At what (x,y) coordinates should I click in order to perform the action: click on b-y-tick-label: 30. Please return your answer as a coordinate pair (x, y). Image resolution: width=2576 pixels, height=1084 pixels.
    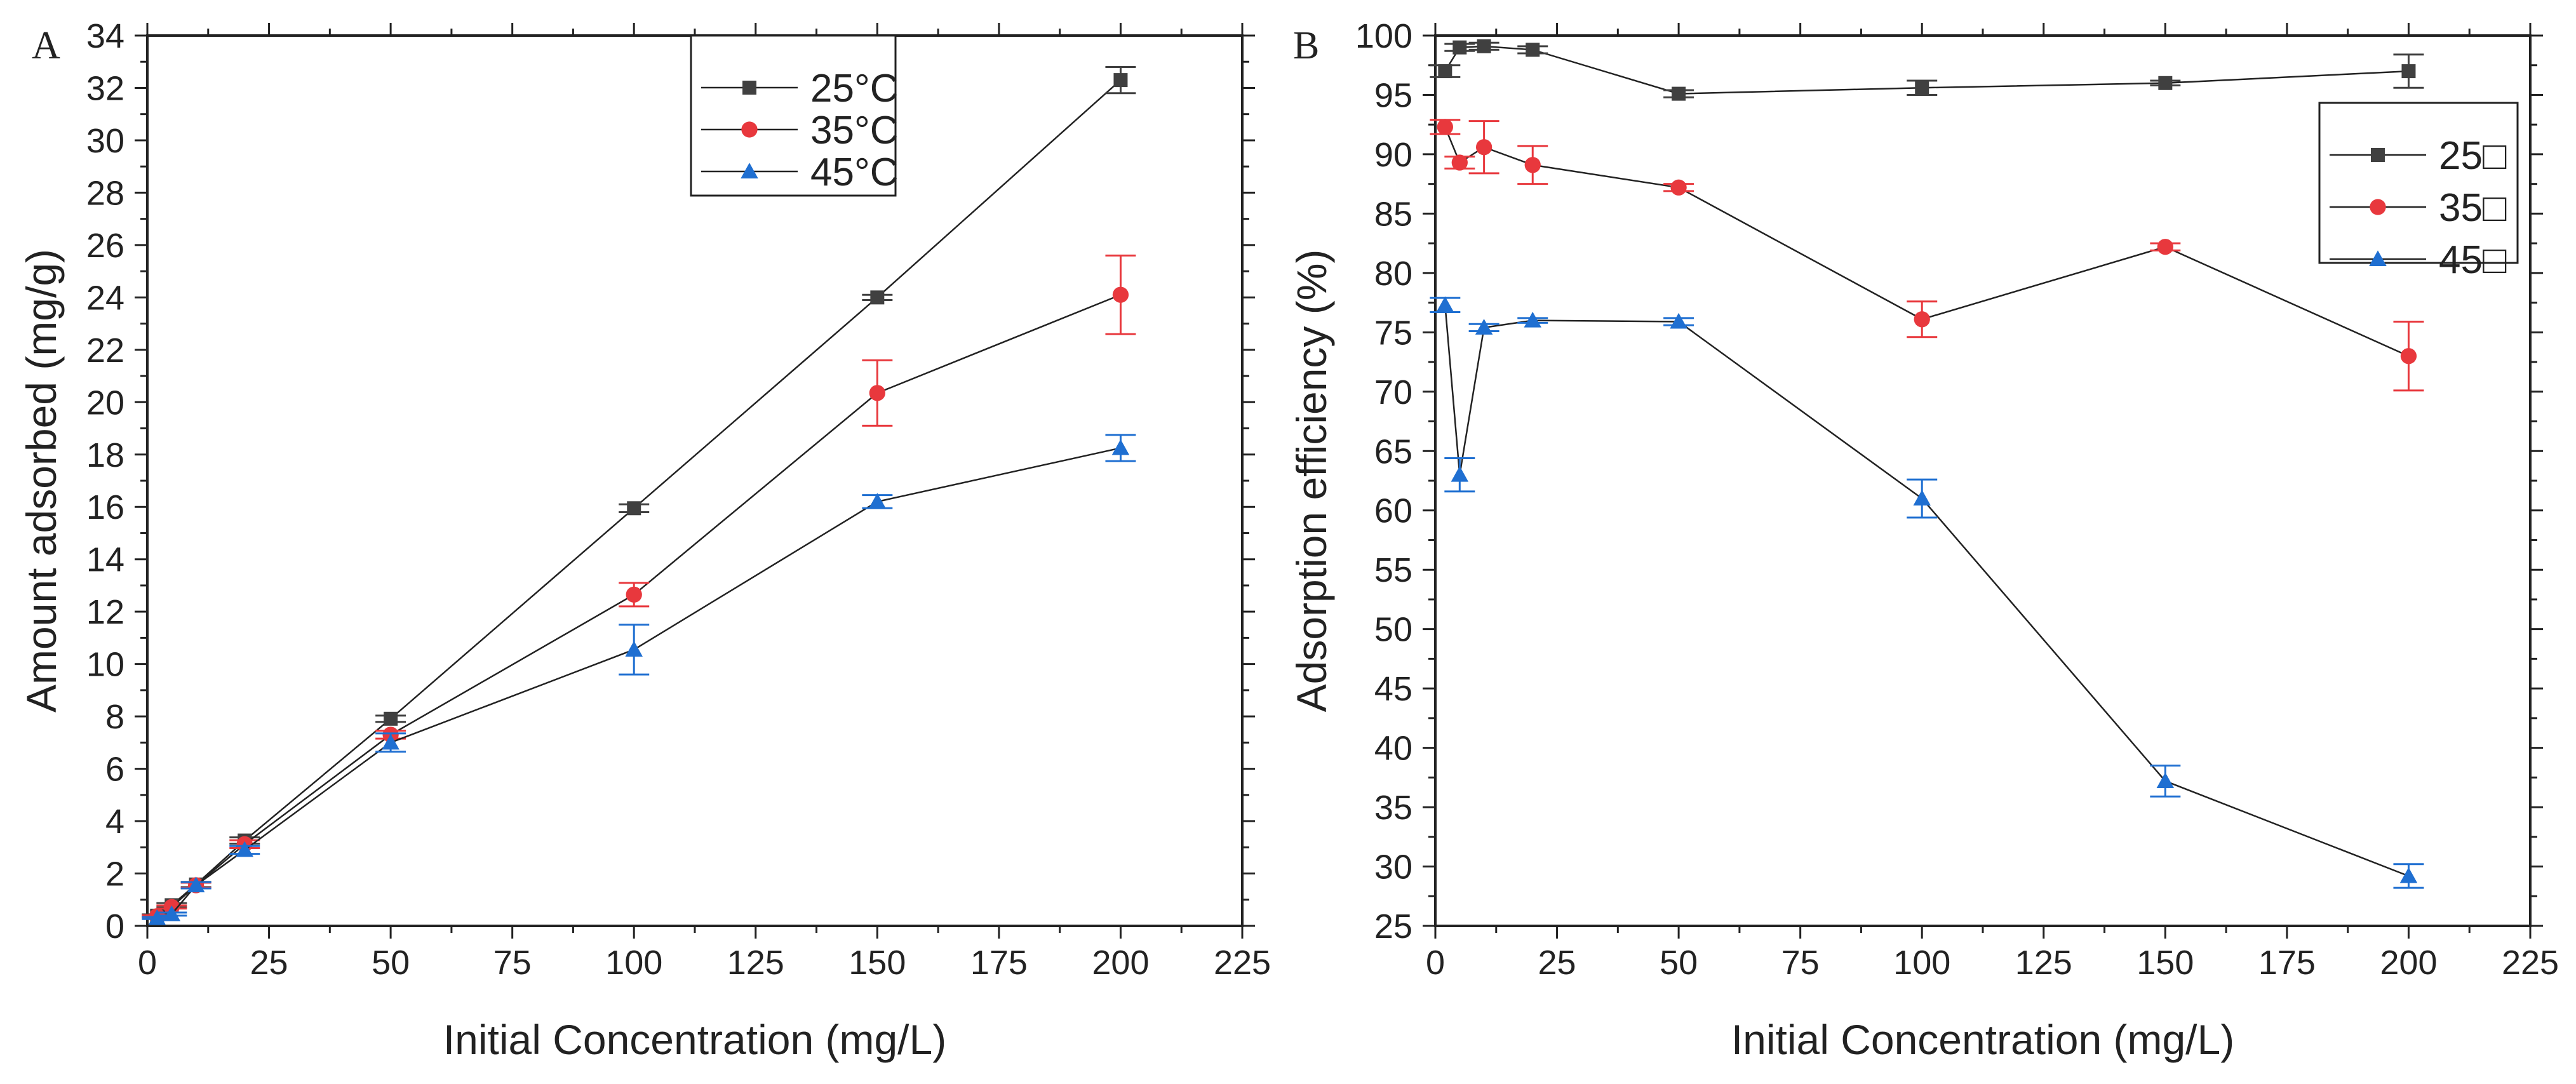
    Looking at the image, I should click on (1393, 867).